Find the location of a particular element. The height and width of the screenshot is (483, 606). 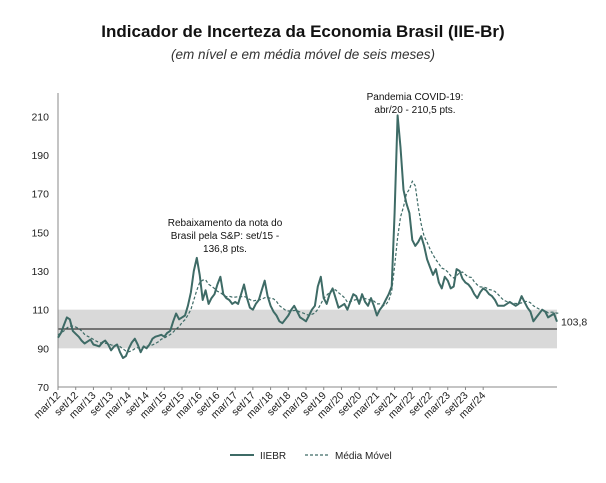

legend-label-iiebr: IIEBR is located at coordinates (273, 456).